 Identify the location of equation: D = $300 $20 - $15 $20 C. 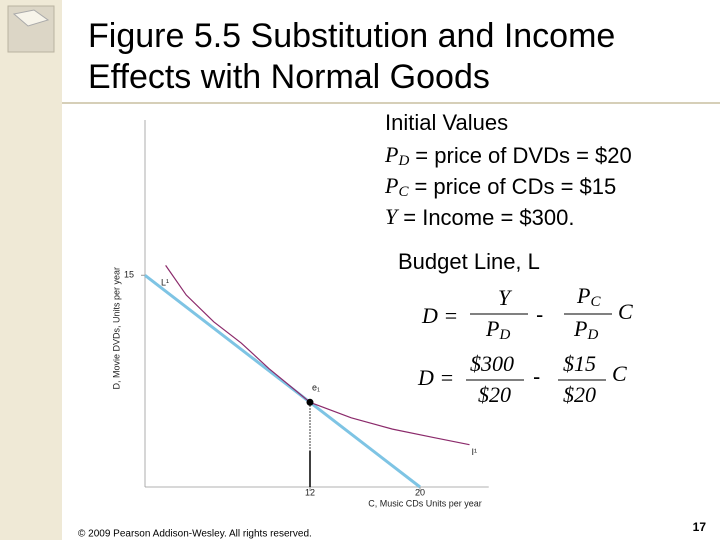
(522, 379).